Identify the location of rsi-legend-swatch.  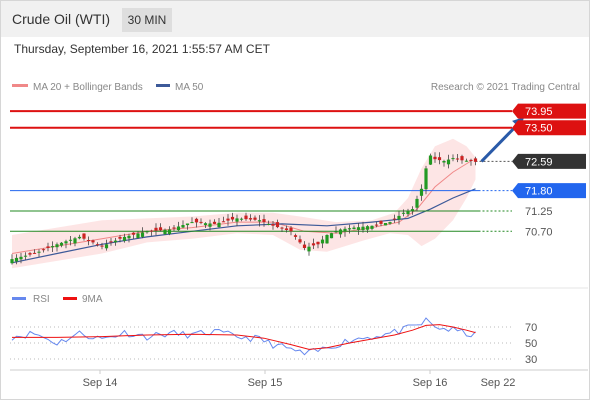
(19, 298).